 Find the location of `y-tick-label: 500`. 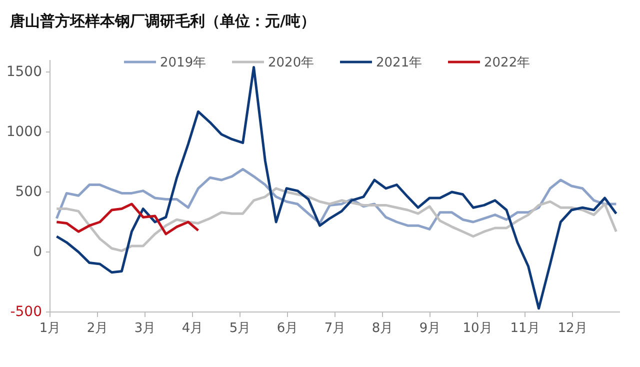

y-tick-label: 500 is located at coordinates (28, 192).